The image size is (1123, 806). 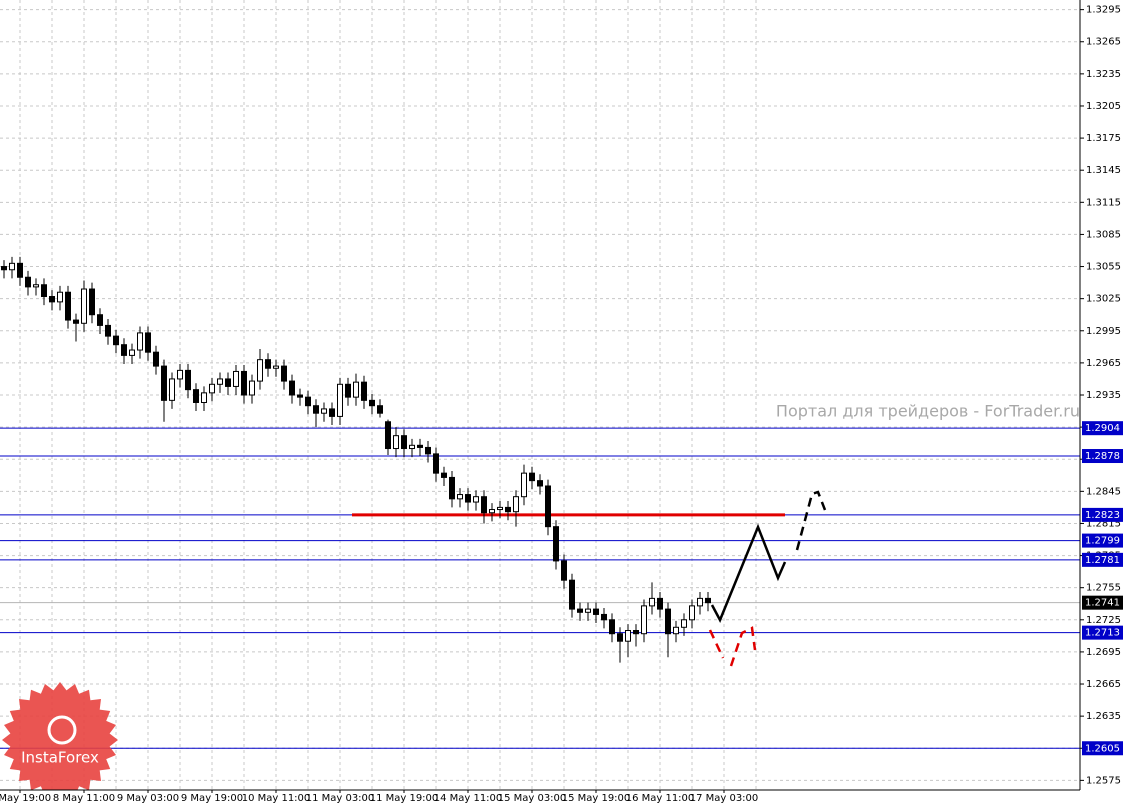 I want to click on logo-icon, so click(x=62, y=730).